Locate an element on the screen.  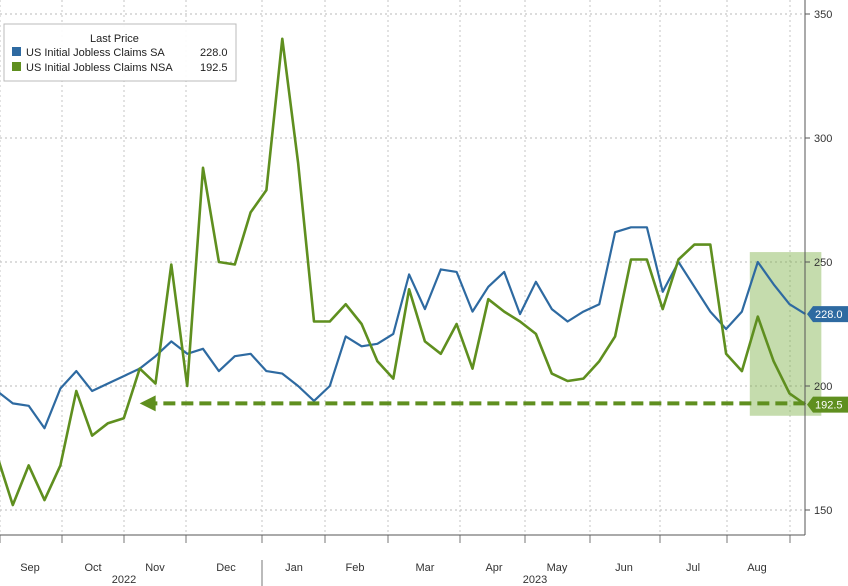
legend-swatch-sa is located at coordinates (16, 51).